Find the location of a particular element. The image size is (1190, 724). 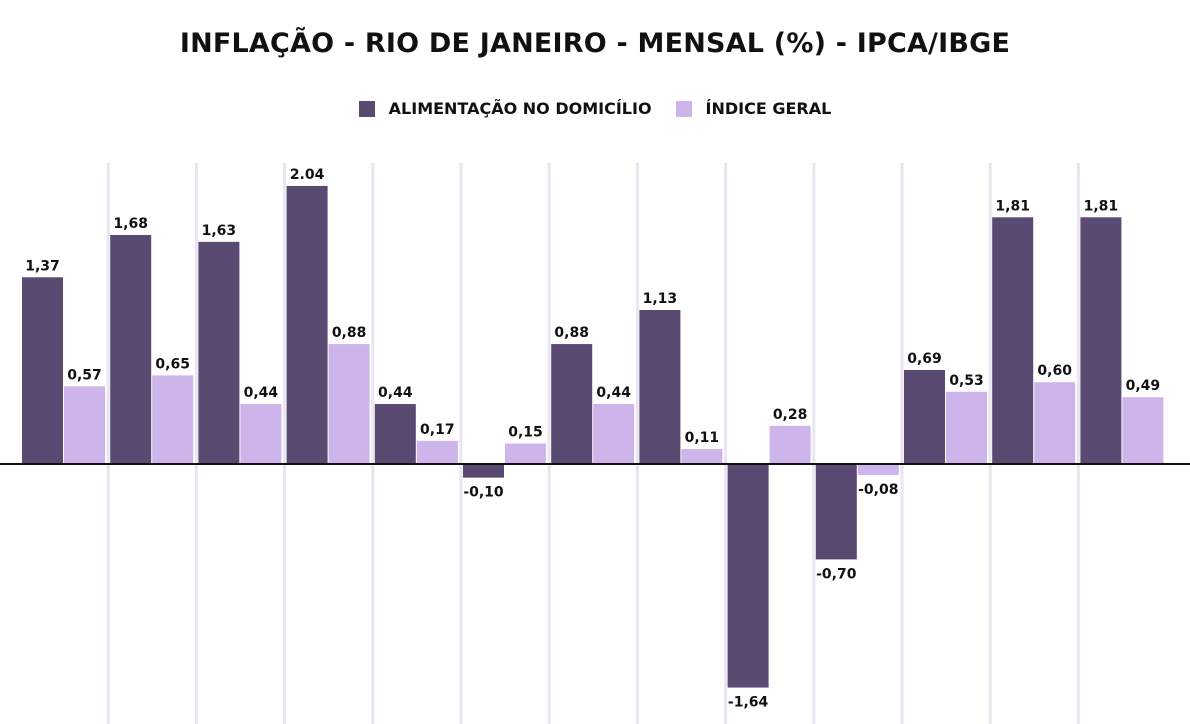

legend-label-indice-geral: ÍNDICE GERAL is located at coordinates (768, 108).